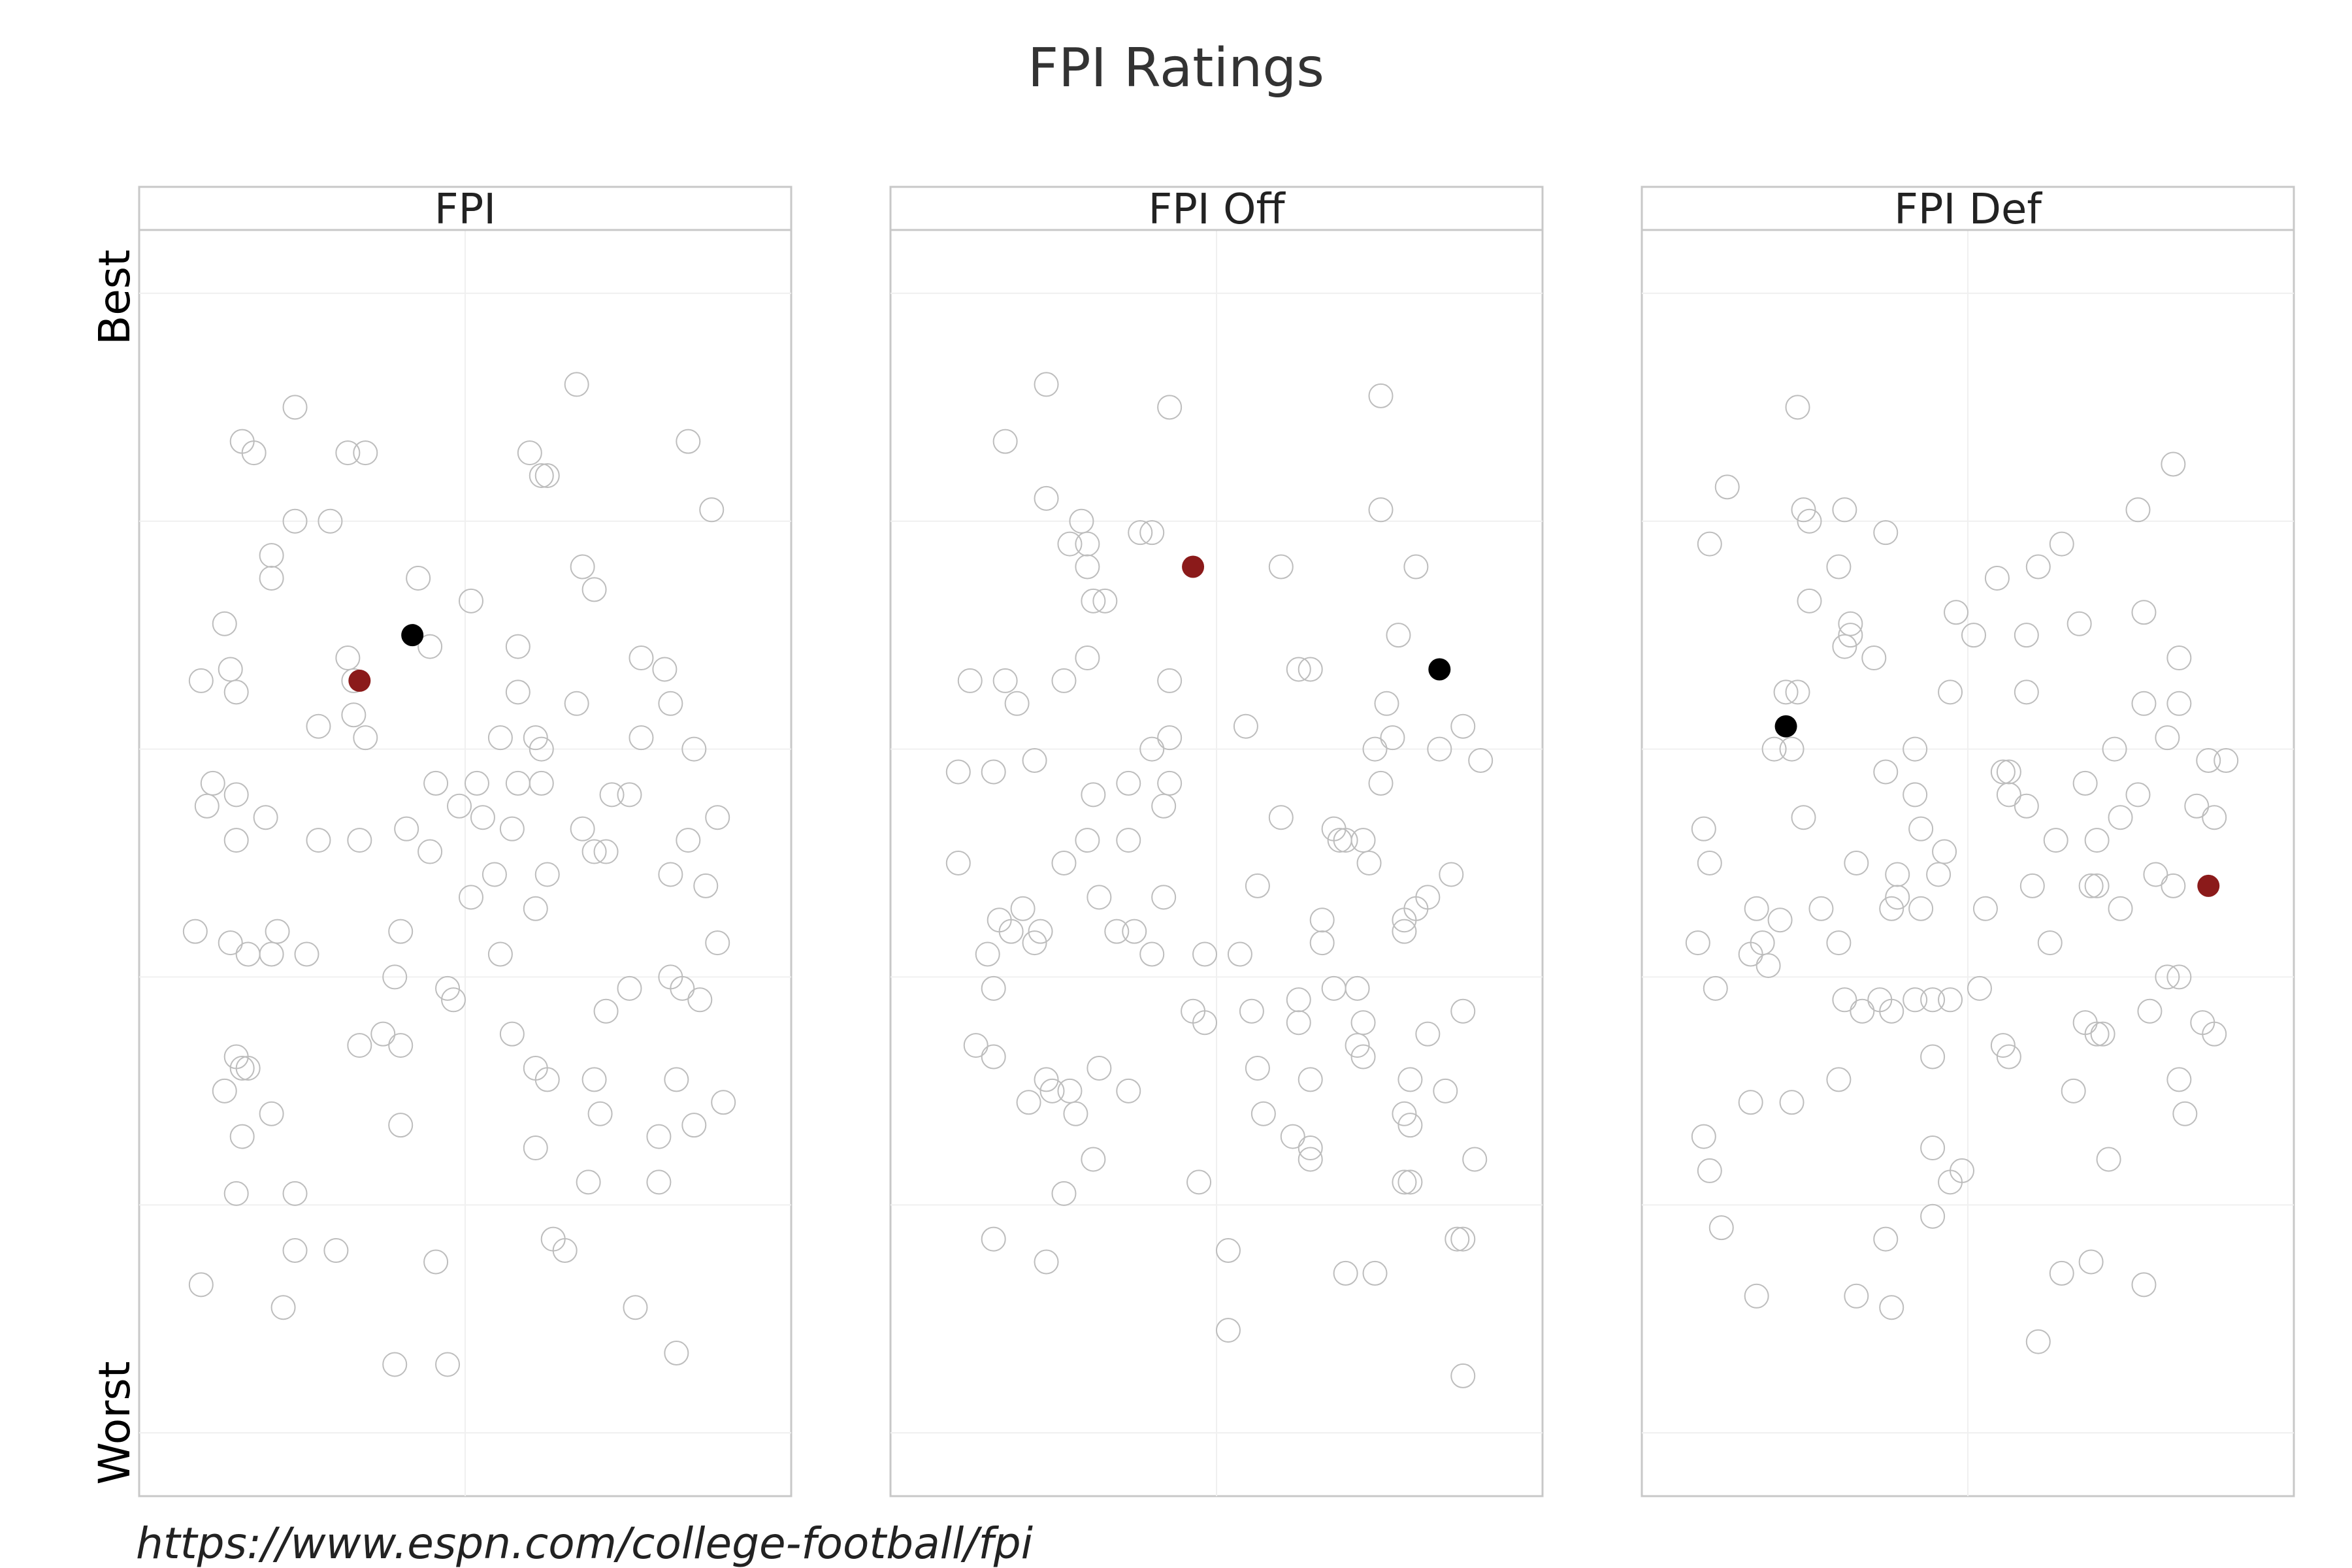  I want to click on strip-header, so click(1216, 208).